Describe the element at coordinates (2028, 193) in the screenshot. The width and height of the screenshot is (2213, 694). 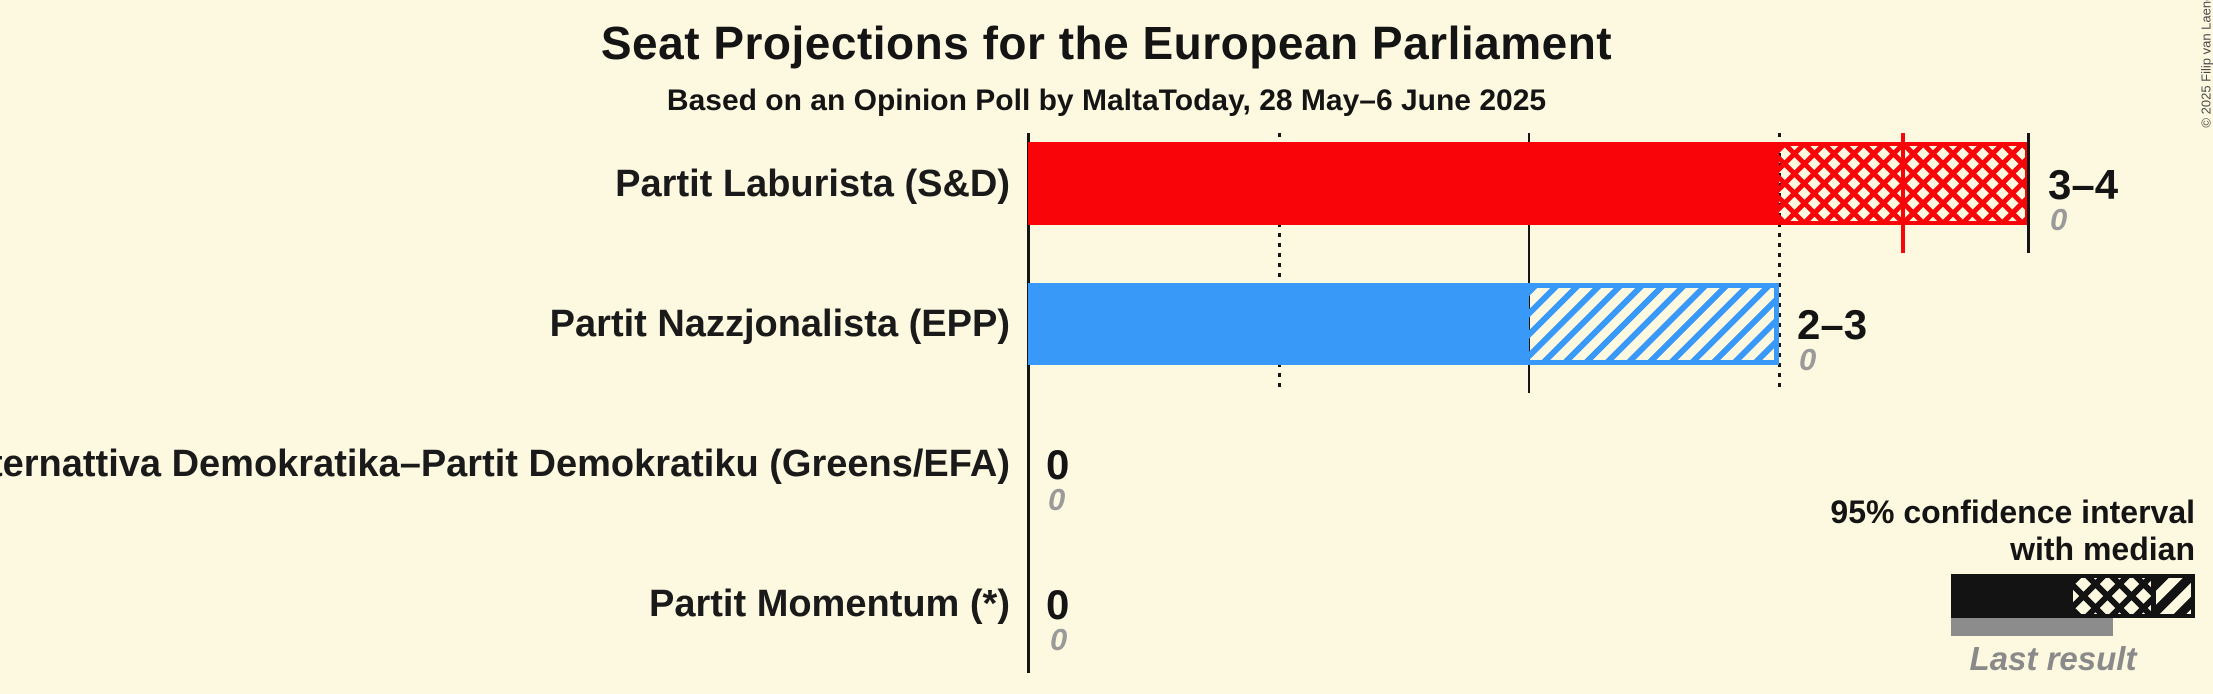
I see `upper-bound-line-4-seats` at that location.